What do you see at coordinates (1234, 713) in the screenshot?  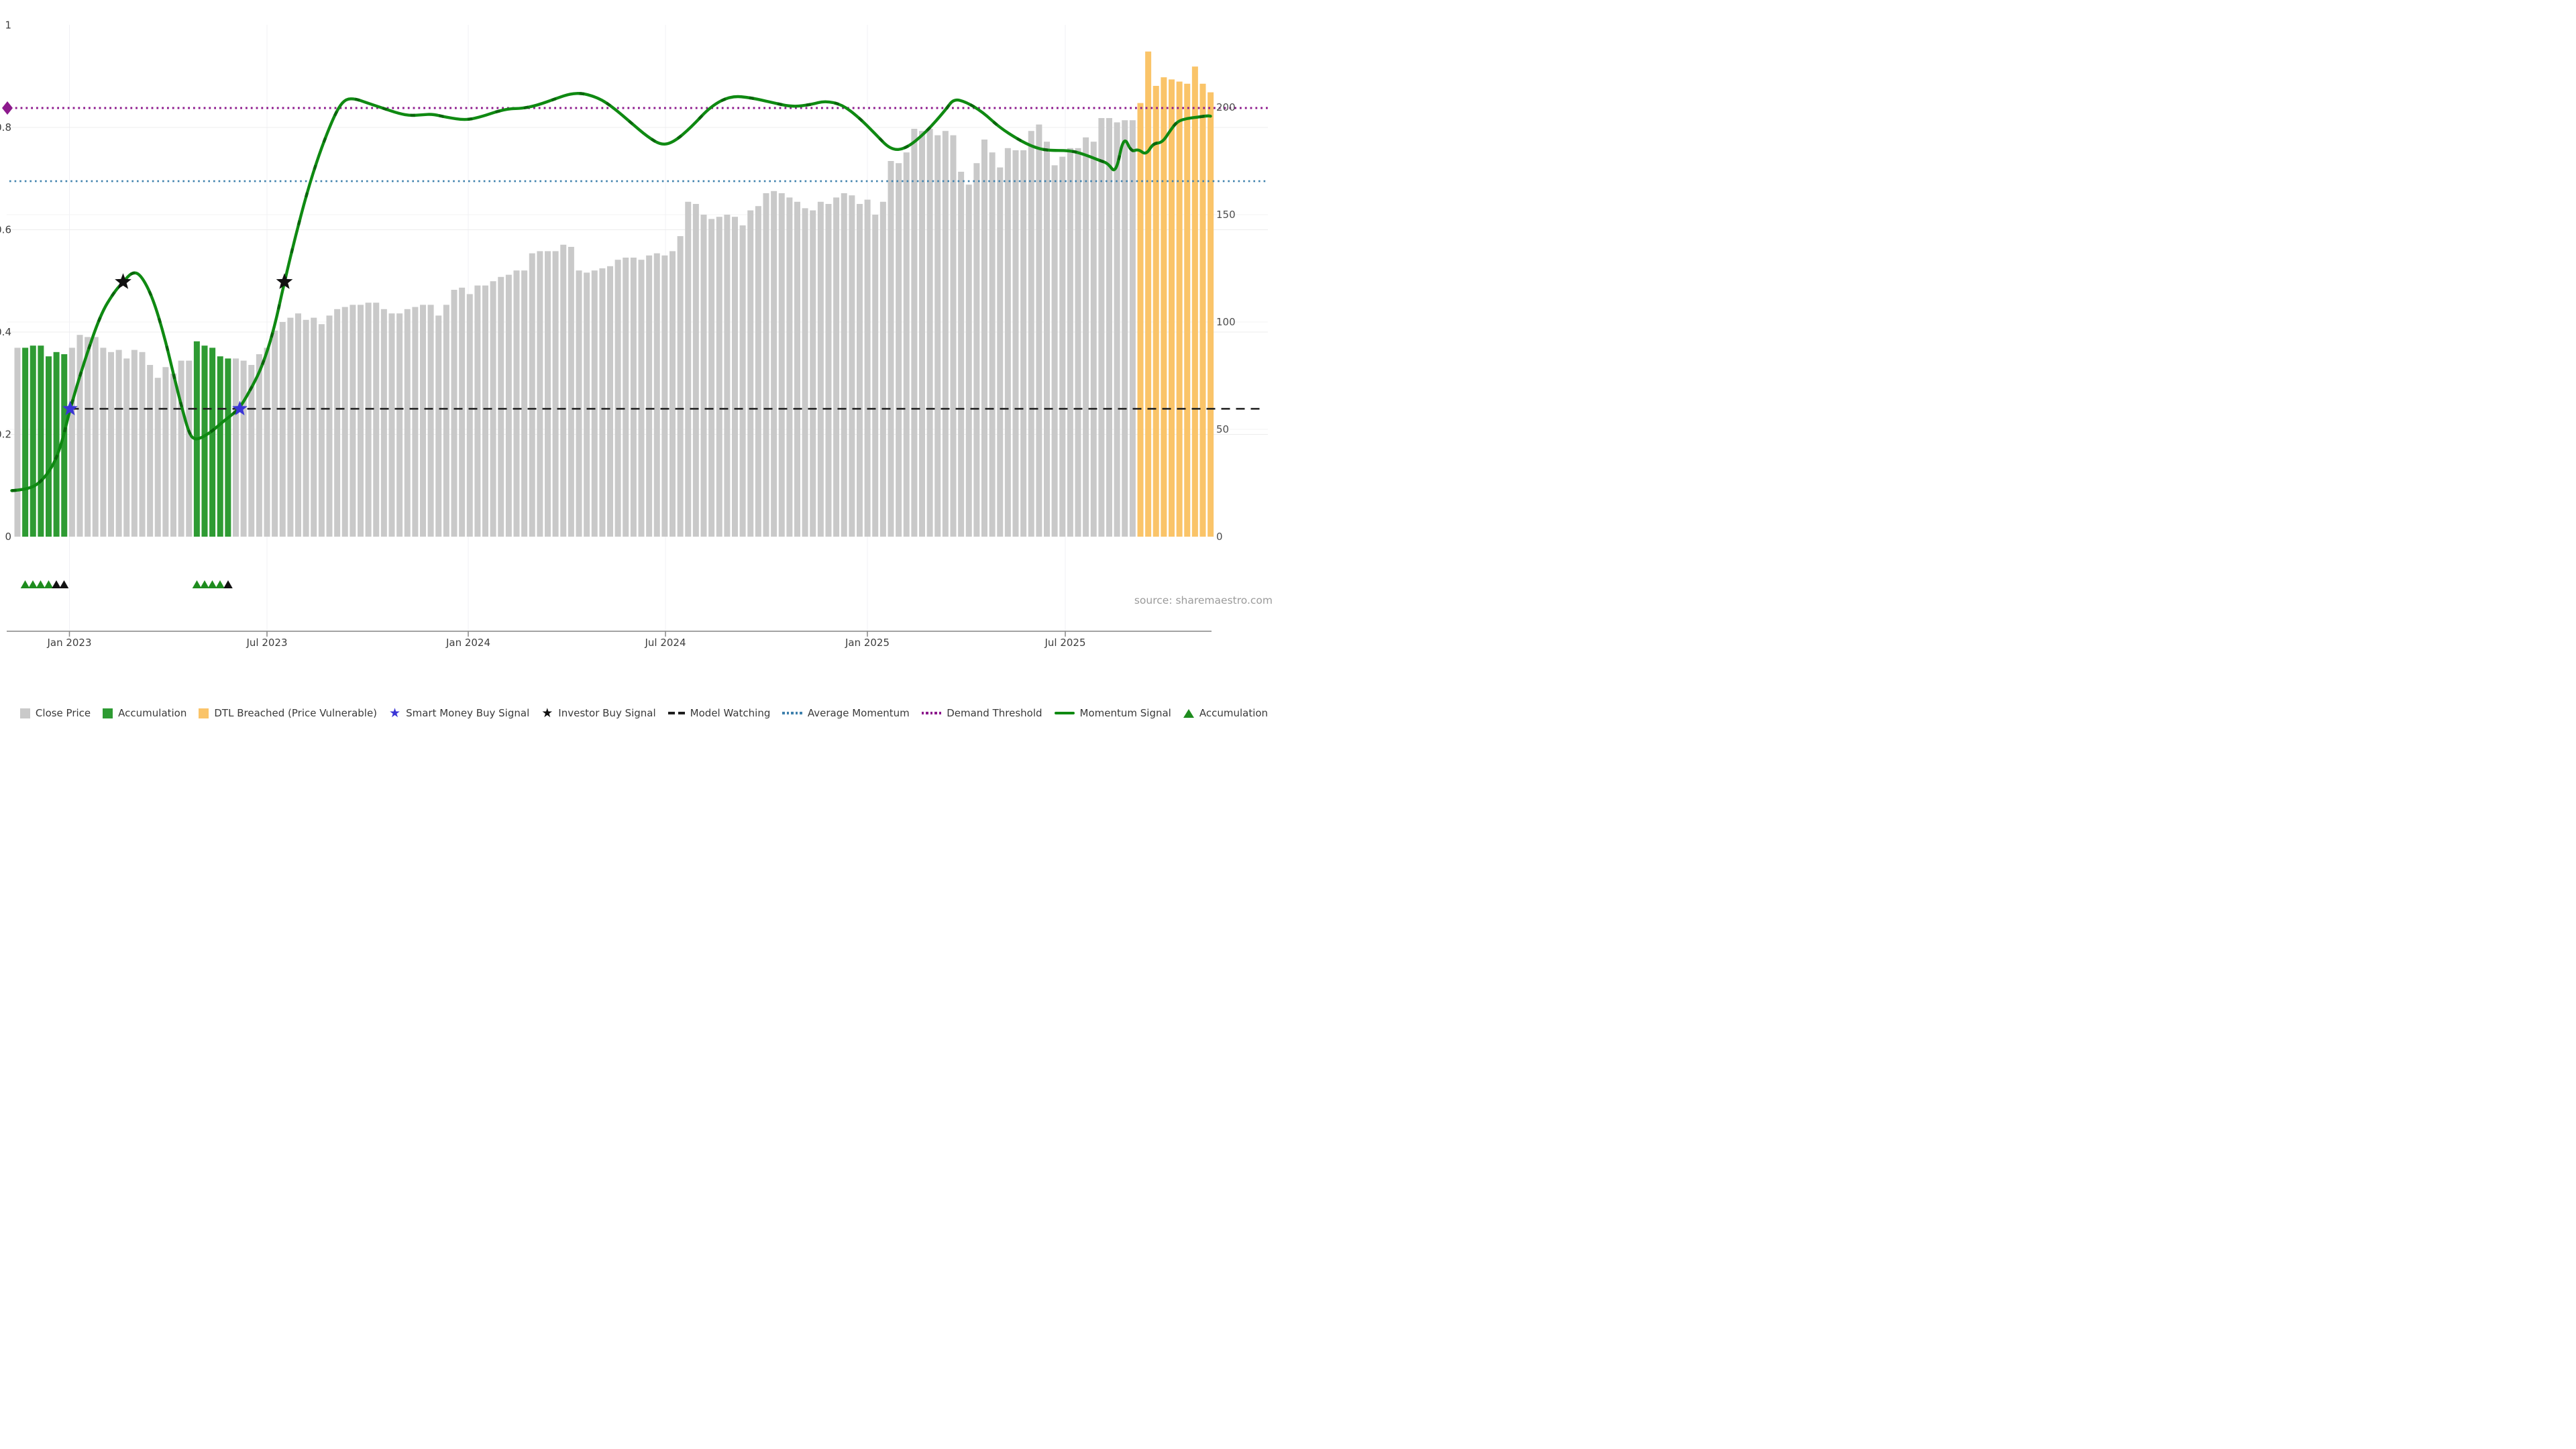 I see `legend-label: Accumulation` at bounding box center [1234, 713].